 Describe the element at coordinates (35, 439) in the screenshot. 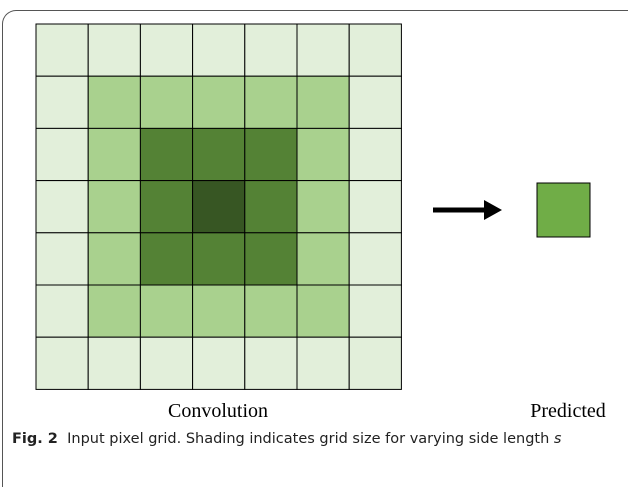

I see `figure-number: Fig. 2` at that location.